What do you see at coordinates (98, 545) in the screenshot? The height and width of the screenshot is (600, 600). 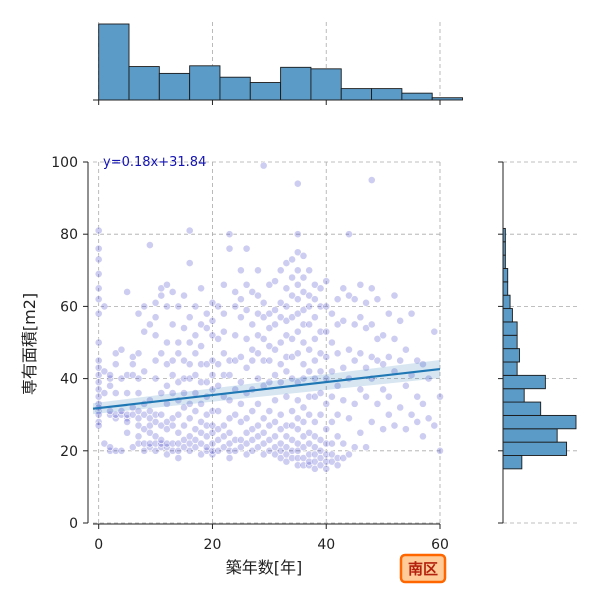 I see `x-tick-label: 0` at bounding box center [98, 545].